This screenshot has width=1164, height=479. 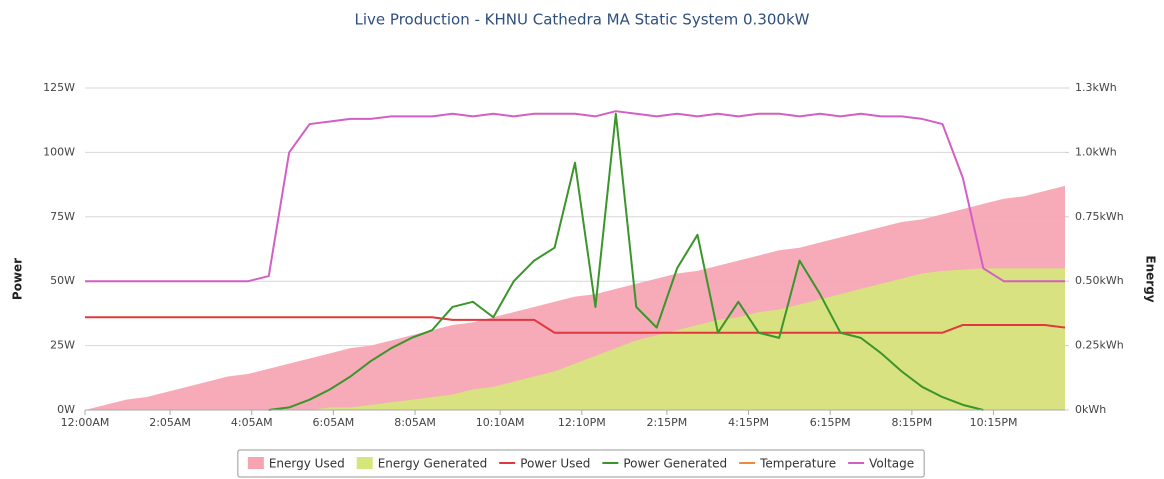 What do you see at coordinates (170, 422) in the screenshot?
I see `x-tick-label: 2:05AM` at bounding box center [170, 422].